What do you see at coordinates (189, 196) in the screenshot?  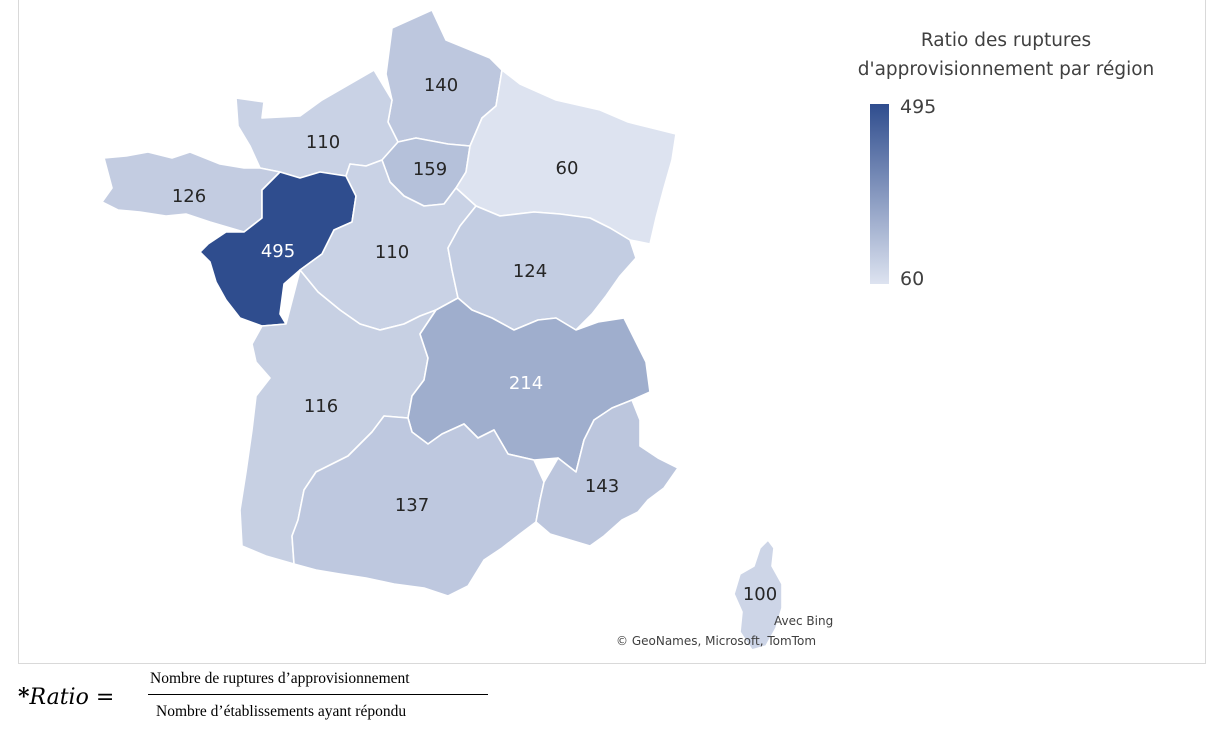 I see `region-label-bretagne: 126` at bounding box center [189, 196].